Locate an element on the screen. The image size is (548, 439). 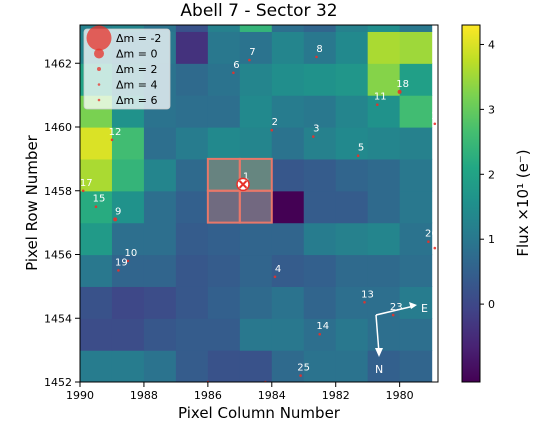
legend-entry-label: Δm = 4 is located at coordinates (136, 85).